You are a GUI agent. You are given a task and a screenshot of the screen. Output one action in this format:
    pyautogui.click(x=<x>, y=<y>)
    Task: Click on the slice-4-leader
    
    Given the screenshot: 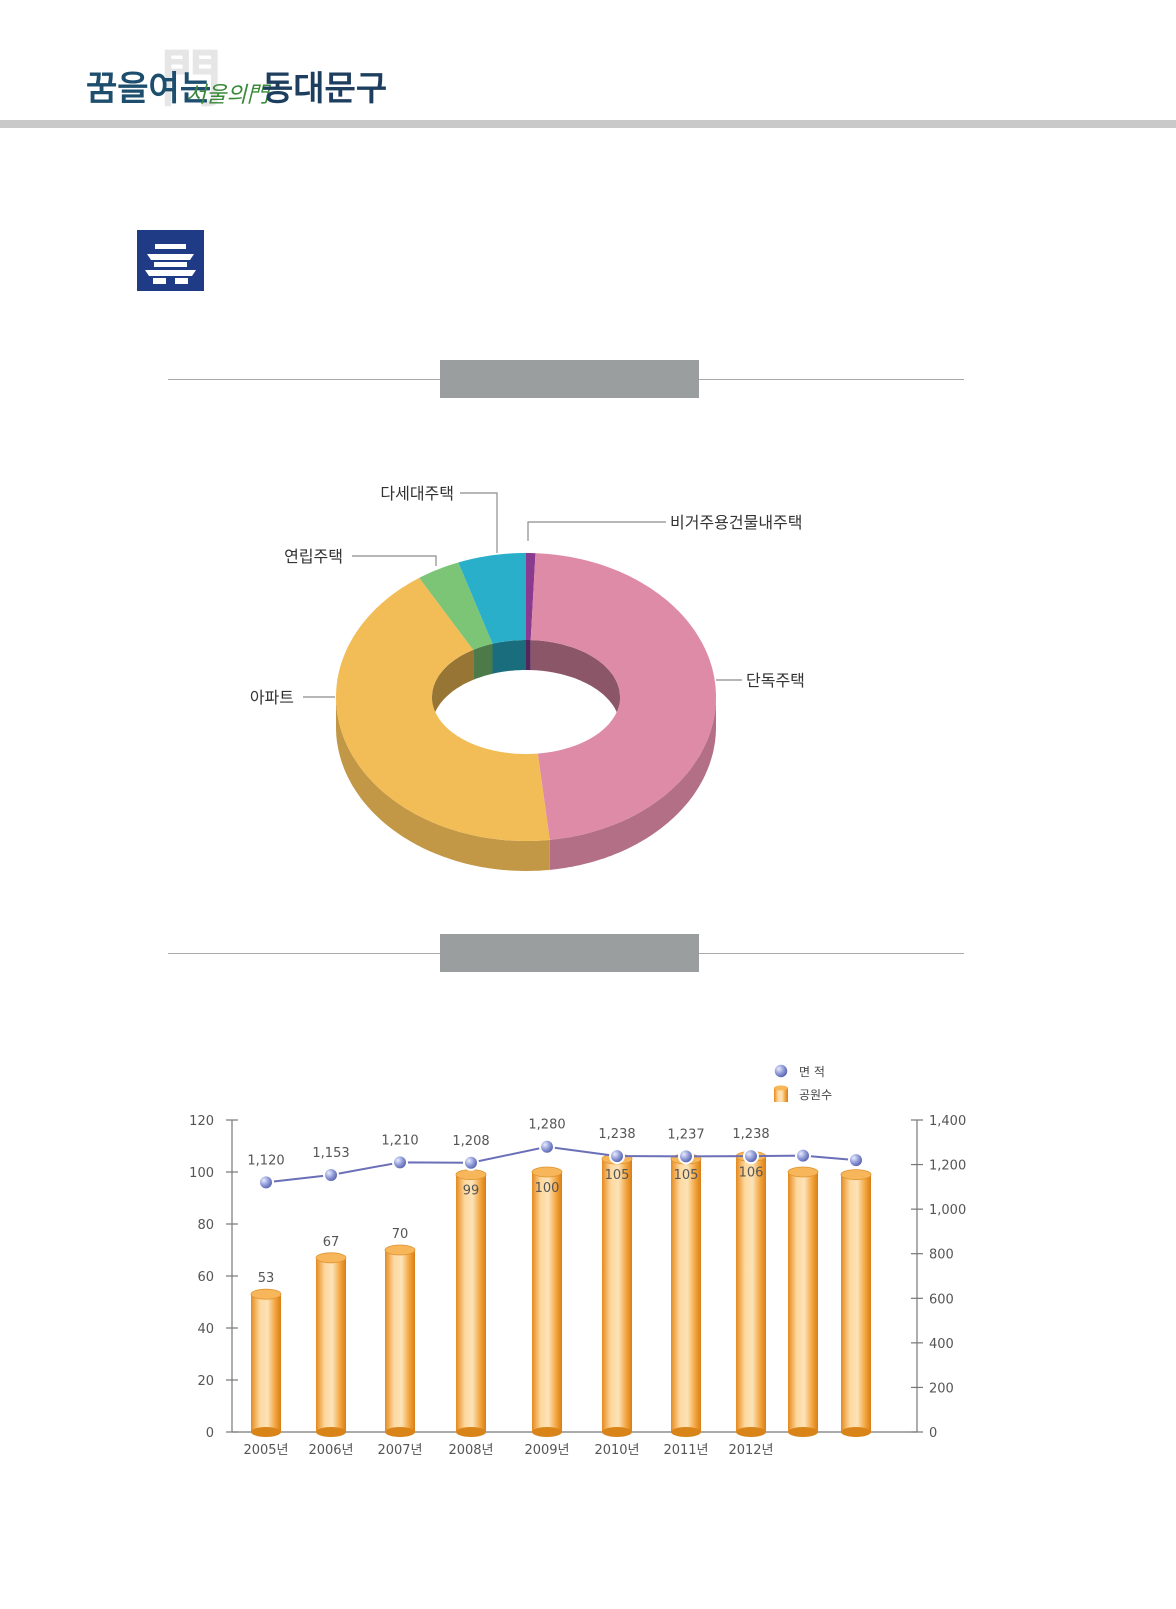 What is the action you would take?
    pyautogui.click(x=479, y=522)
    